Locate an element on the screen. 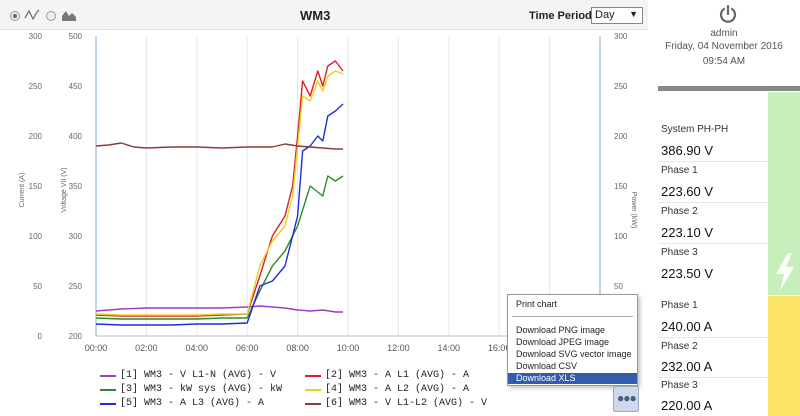 The width and height of the screenshot is (800, 416). legend-item-5: [5] WM3 - A L3 (AVG) - A is located at coordinates (182, 403).